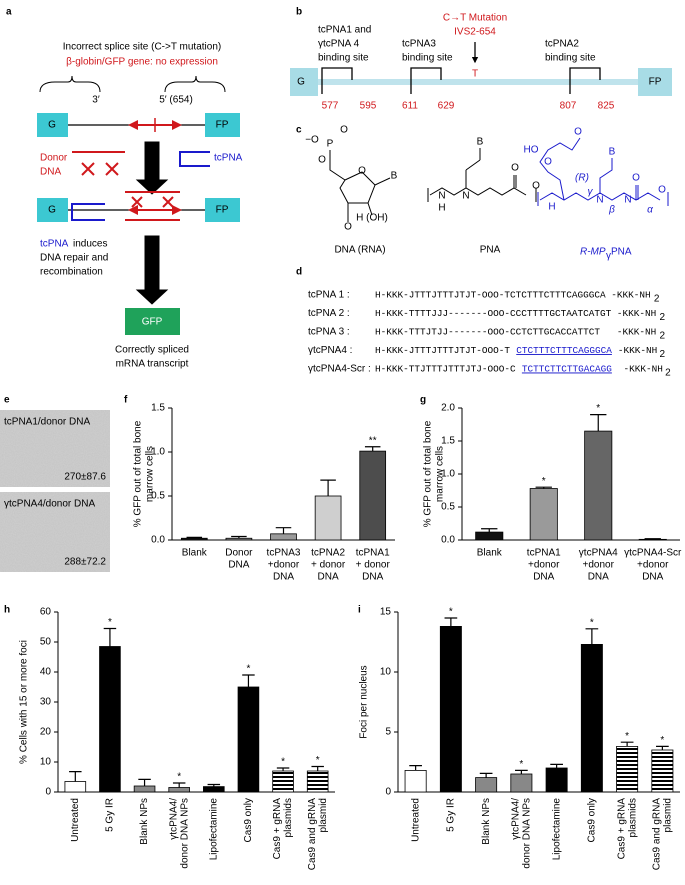 The width and height of the screenshot is (685, 885). What do you see at coordinates (344, 30) in the screenshot?
I see `site-text: tcPNA1 and` at bounding box center [344, 30].